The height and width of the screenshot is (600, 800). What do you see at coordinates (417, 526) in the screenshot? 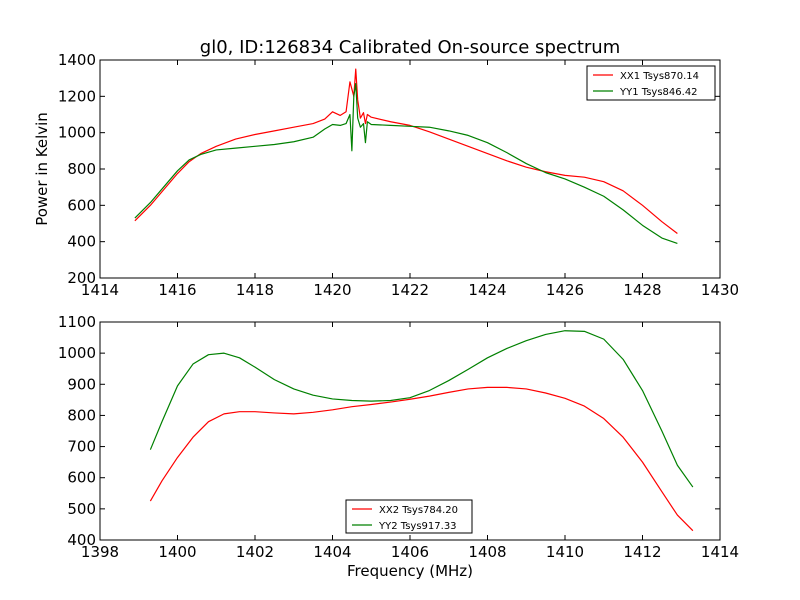
I see `bottom-legend-label-2: YY2 Tsys917.33` at bounding box center [417, 526].